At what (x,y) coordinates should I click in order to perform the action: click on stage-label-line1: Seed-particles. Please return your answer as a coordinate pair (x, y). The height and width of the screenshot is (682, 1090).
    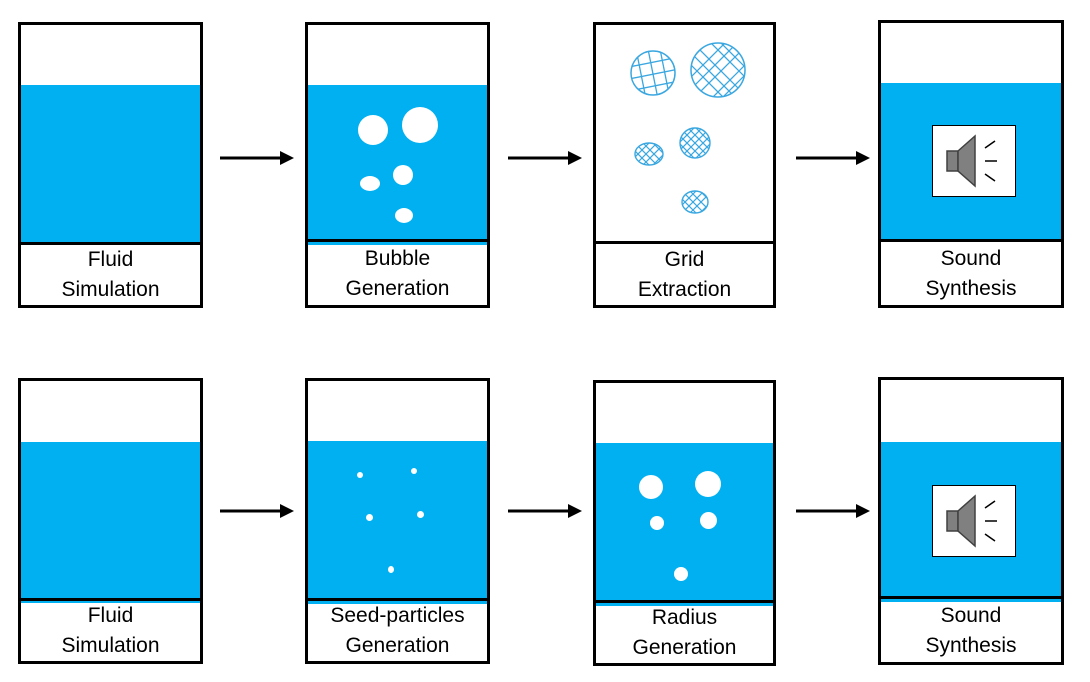
    Looking at the image, I should click on (397, 615).